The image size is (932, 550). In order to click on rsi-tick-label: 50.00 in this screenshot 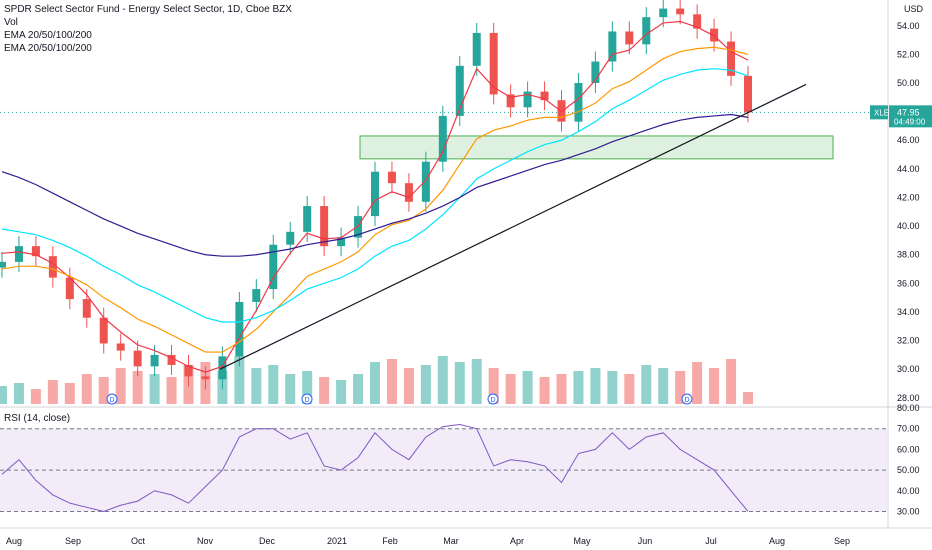, I will do `click(908, 470)`.